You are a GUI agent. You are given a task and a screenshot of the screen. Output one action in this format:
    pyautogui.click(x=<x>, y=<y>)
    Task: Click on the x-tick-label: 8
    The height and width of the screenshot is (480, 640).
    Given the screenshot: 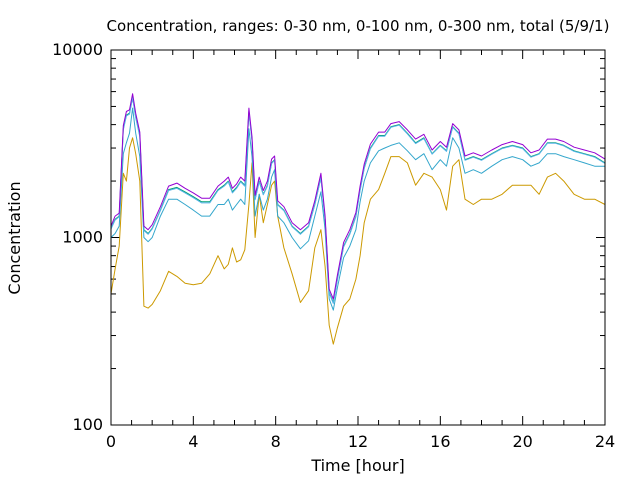 What is the action you would take?
    pyautogui.click(x=276, y=441)
    